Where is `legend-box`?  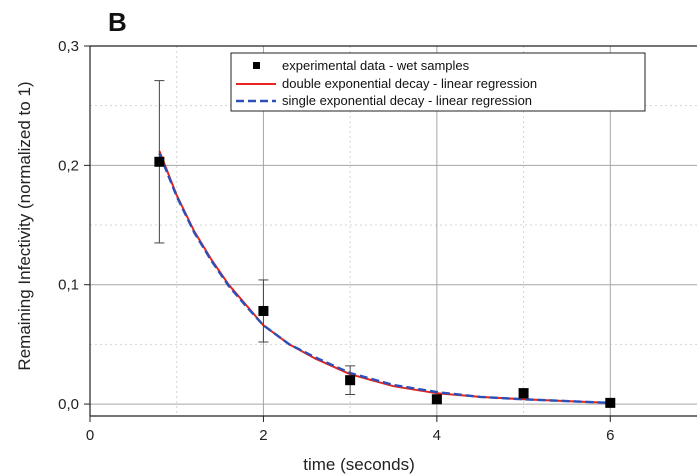
legend-box is located at coordinates (438, 82).